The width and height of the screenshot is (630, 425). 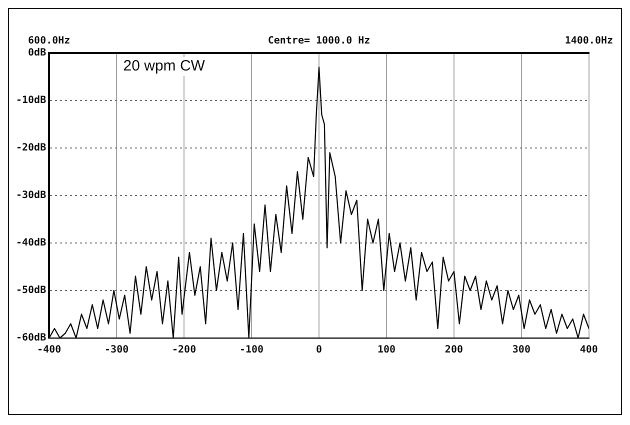 What do you see at coordinates (31, 243) in the screenshot?
I see `y-tick-label: -40dB` at bounding box center [31, 243].